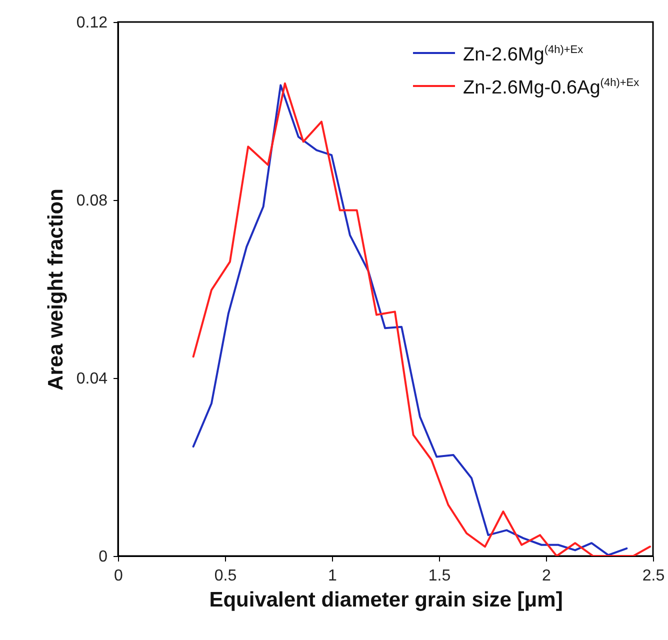 The width and height of the screenshot is (668, 640). I want to click on y-tick-label: 0.08, so click(92, 201).